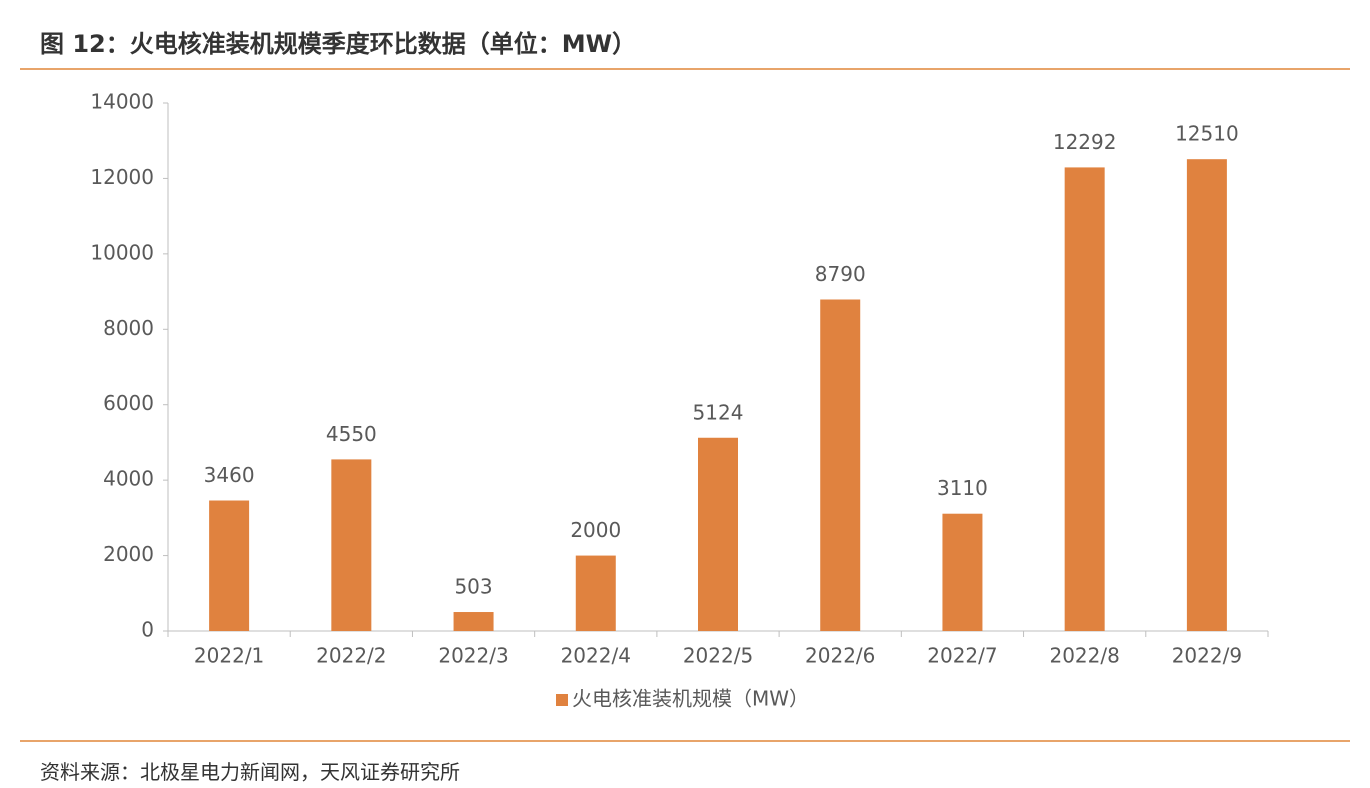 This screenshot has height=788, width=1370. I want to click on y-tick-label: 6000, so click(128, 403).